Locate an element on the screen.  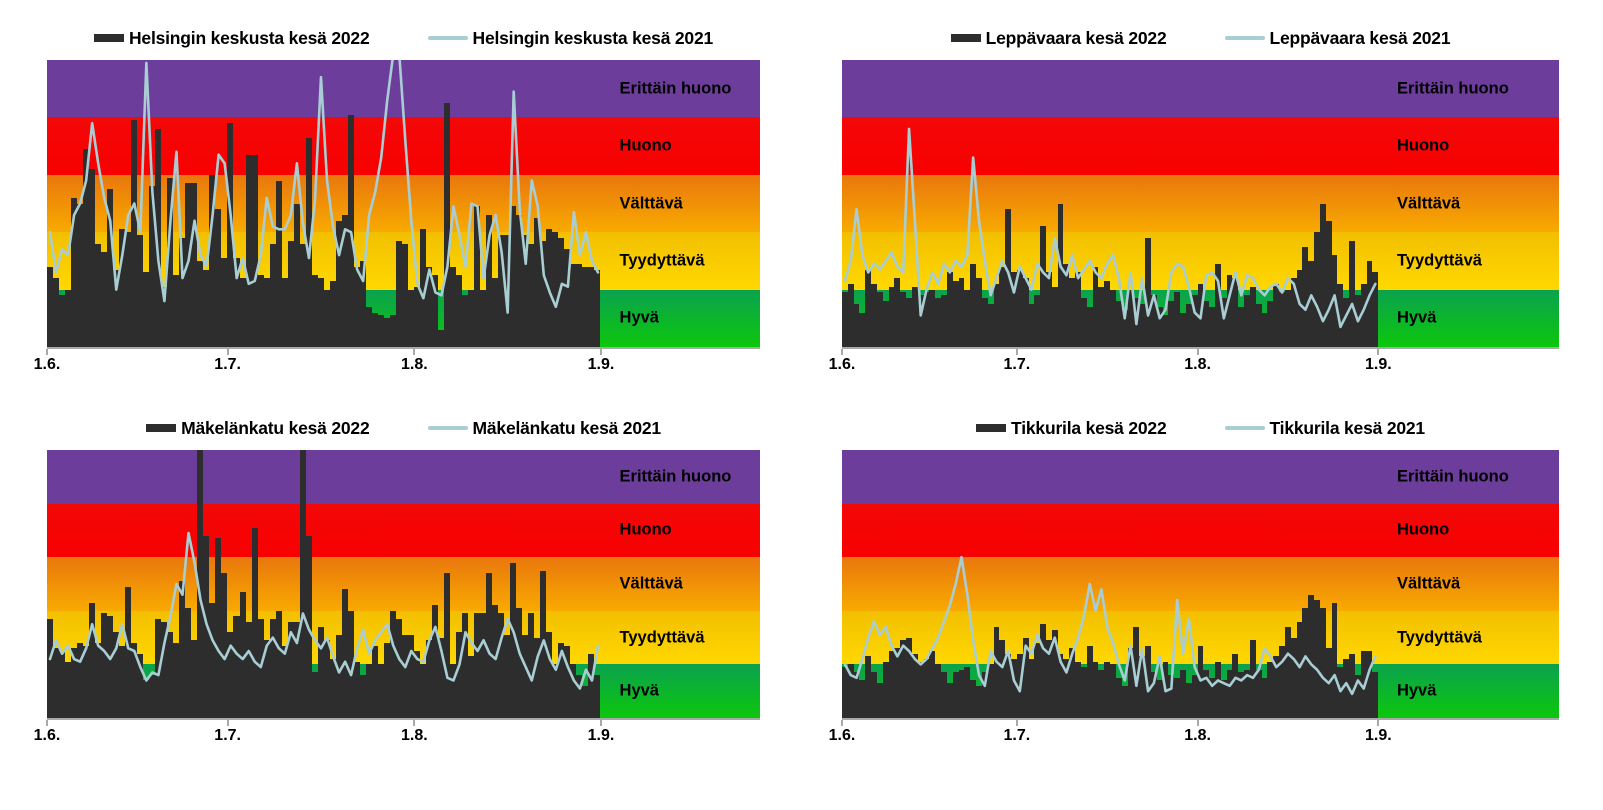
legend-item-2022: Mäkelänkatu kesä 2022 is located at coordinates (258, 428).